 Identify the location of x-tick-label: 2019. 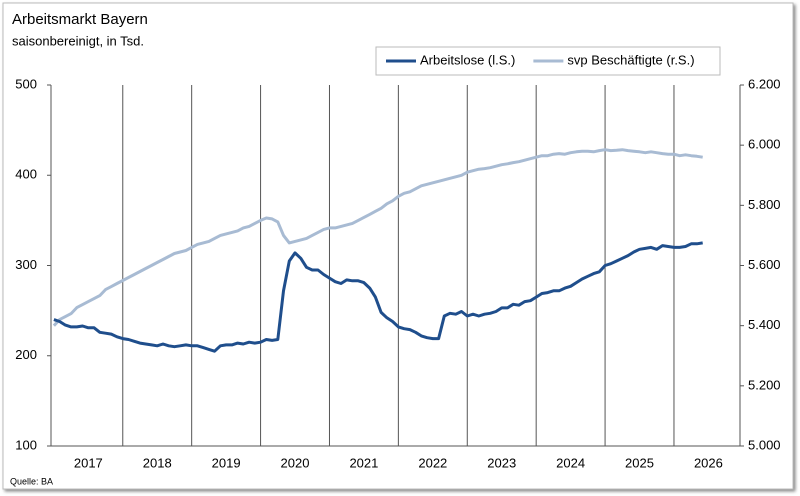
(226, 462).